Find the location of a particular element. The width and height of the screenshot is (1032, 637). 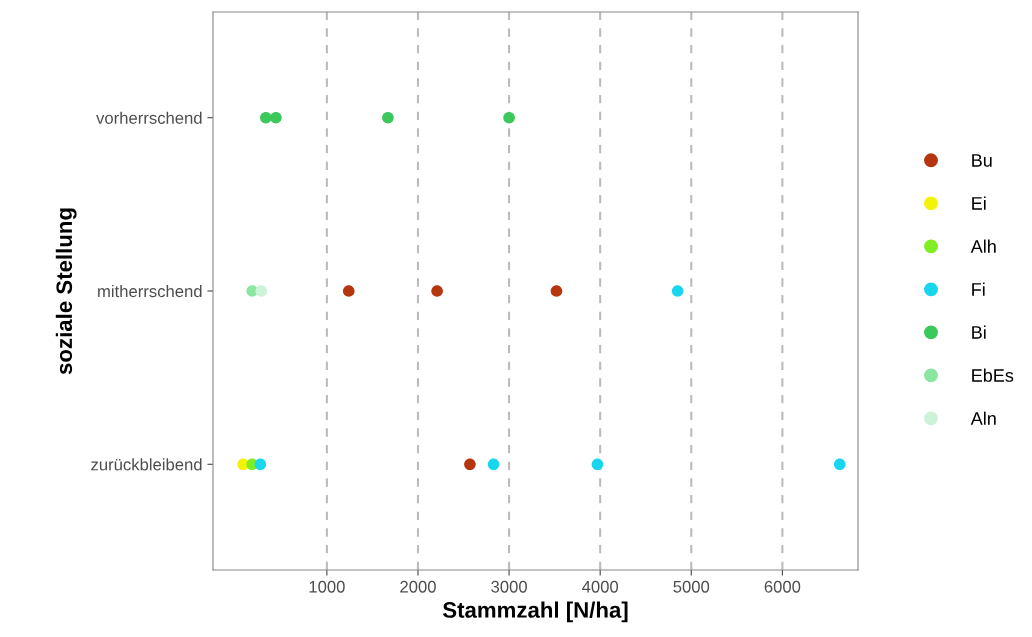

legend-label: Ei is located at coordinates (979, 203).